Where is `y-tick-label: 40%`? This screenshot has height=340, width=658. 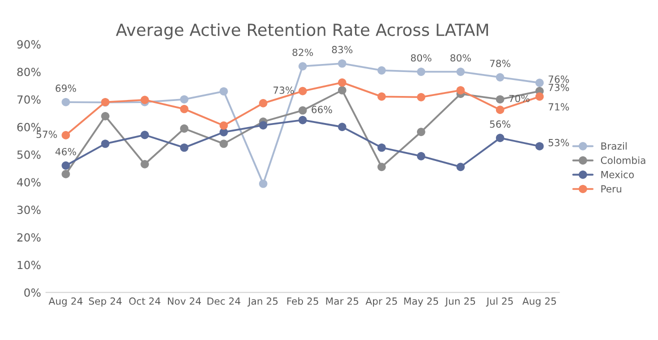
y-tick-label: 40% is located at coordinates (29, 182).